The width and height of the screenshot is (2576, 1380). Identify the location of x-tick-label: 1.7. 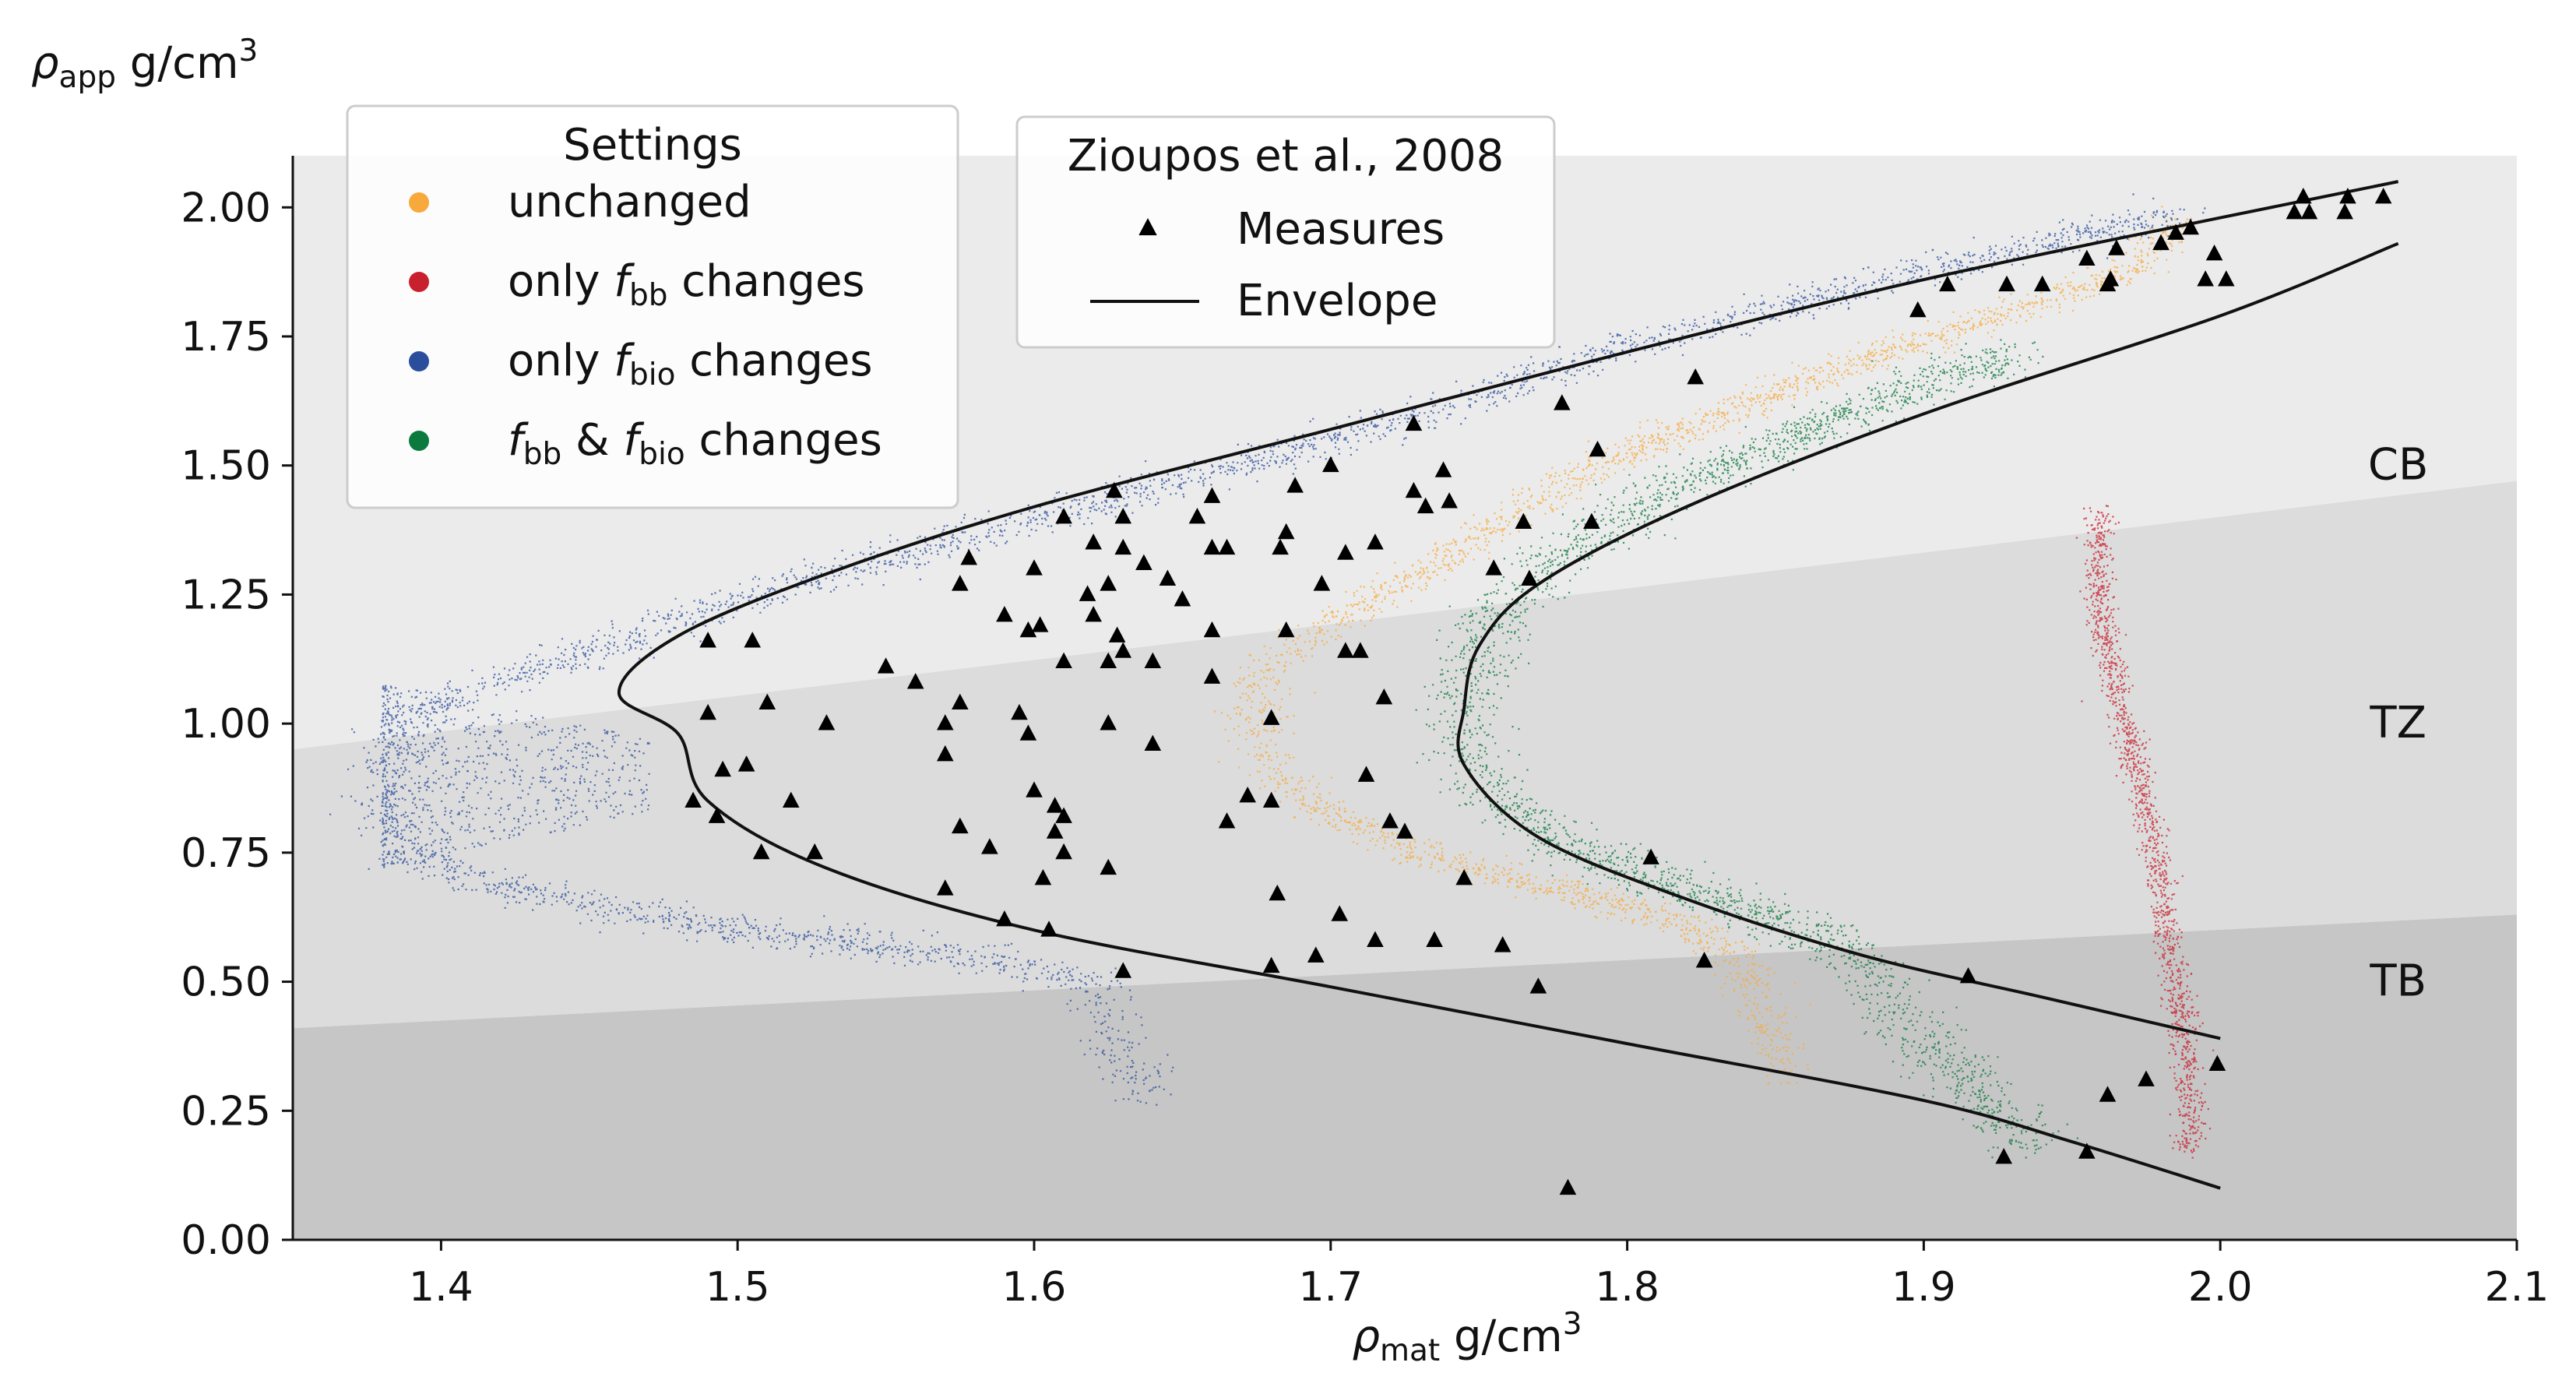
(1330, 1287).